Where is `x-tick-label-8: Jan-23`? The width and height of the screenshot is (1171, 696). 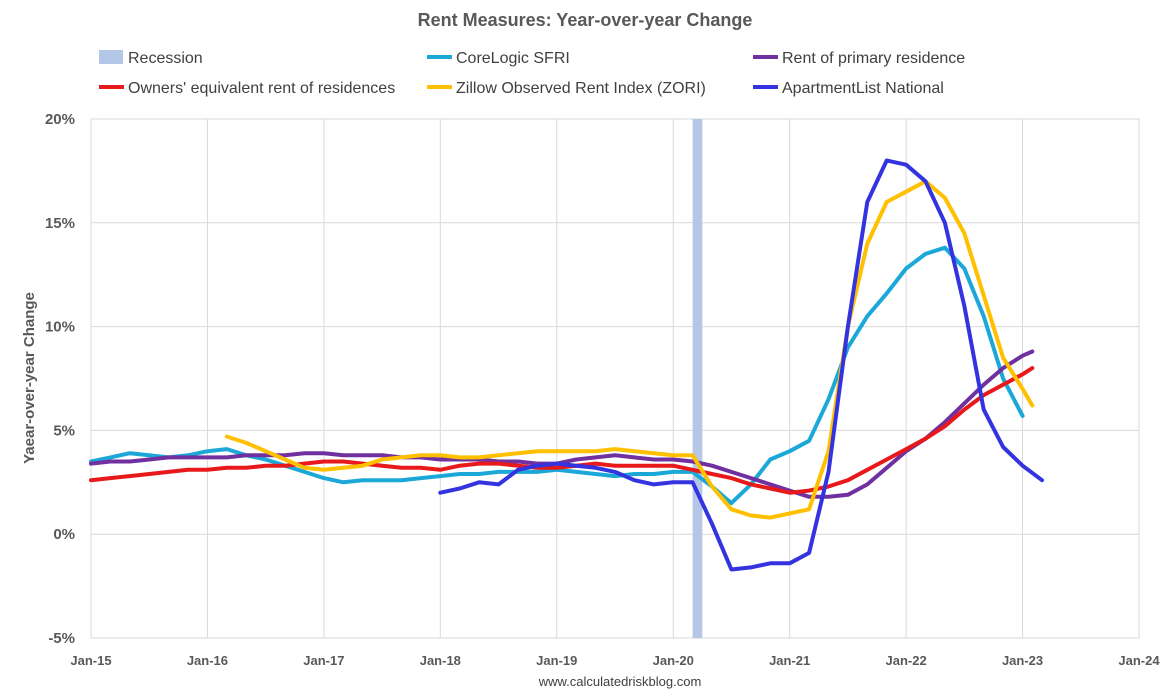 x-tick-label-8: Jan-23 is located at coordinates (1022, 660).